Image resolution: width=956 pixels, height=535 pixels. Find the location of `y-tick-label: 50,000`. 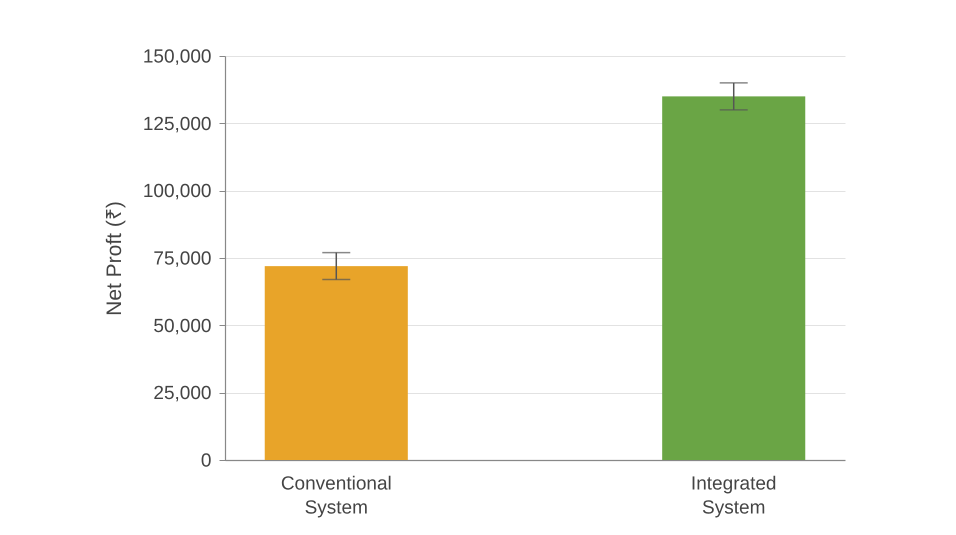

y-tick-label: 50,000 is located at coordinates (182, 326).